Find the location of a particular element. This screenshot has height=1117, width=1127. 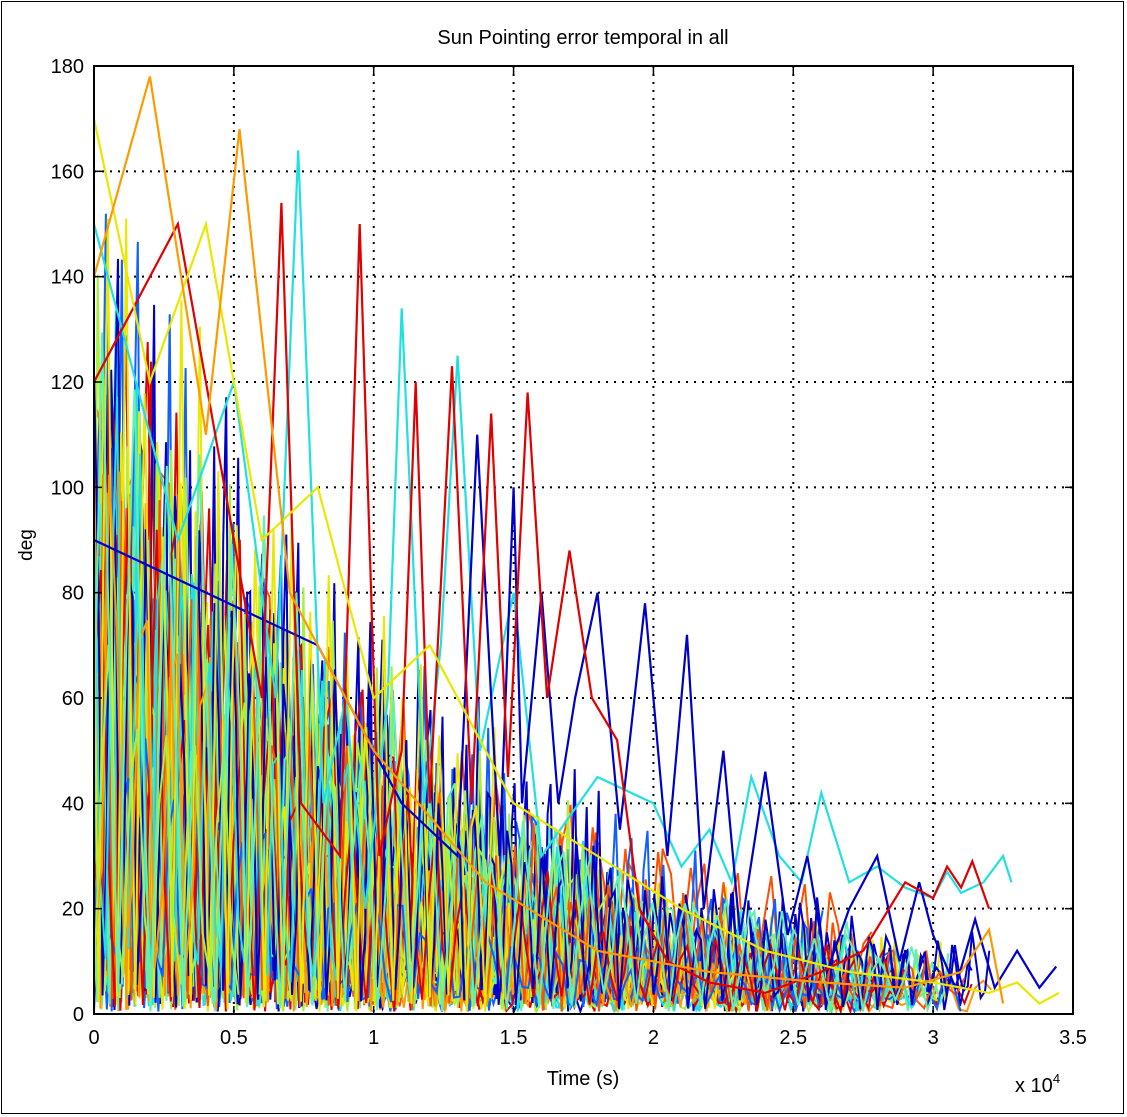

x-tick-label: 3.5 is located at coordinates (1073, 1038).